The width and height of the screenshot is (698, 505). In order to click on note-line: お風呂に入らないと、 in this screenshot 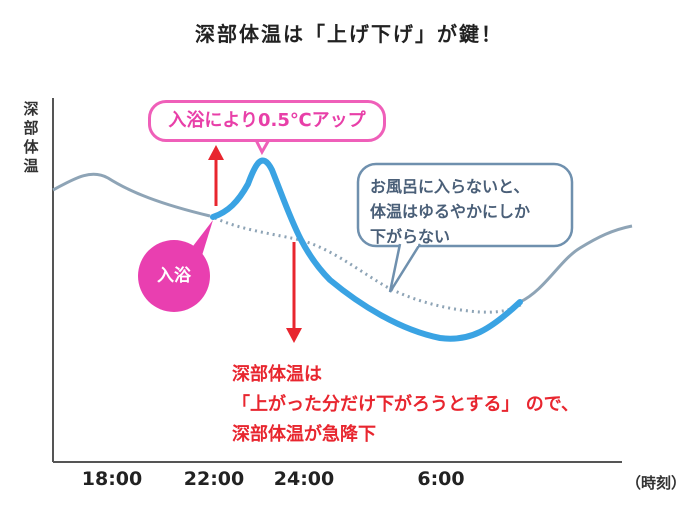, I will do `click(450, 186)`.